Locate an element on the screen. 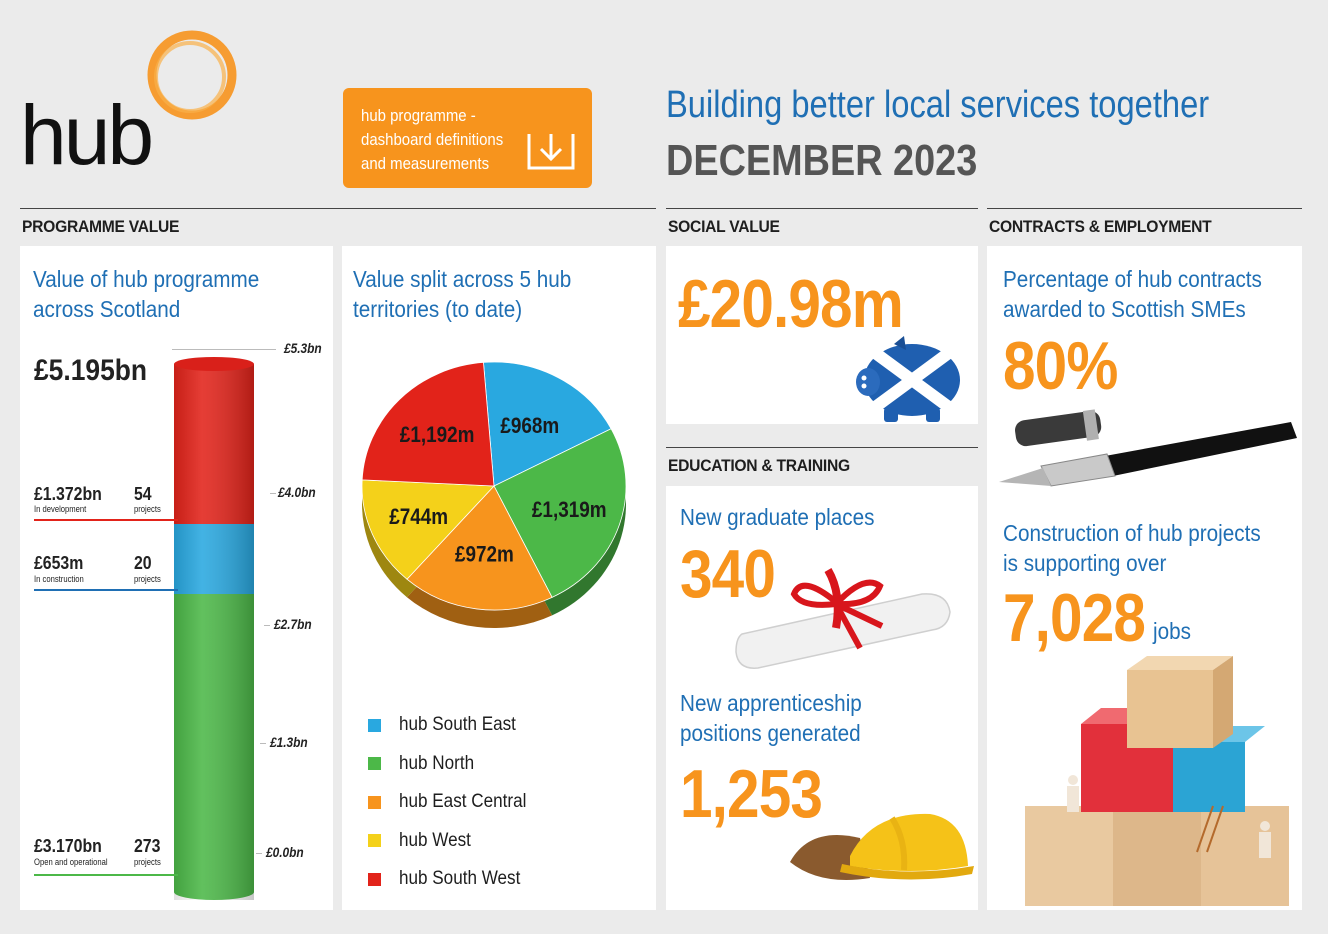  sme-title-line2: awarded to Scottish SMEs is located at coordinates (1124, 309).